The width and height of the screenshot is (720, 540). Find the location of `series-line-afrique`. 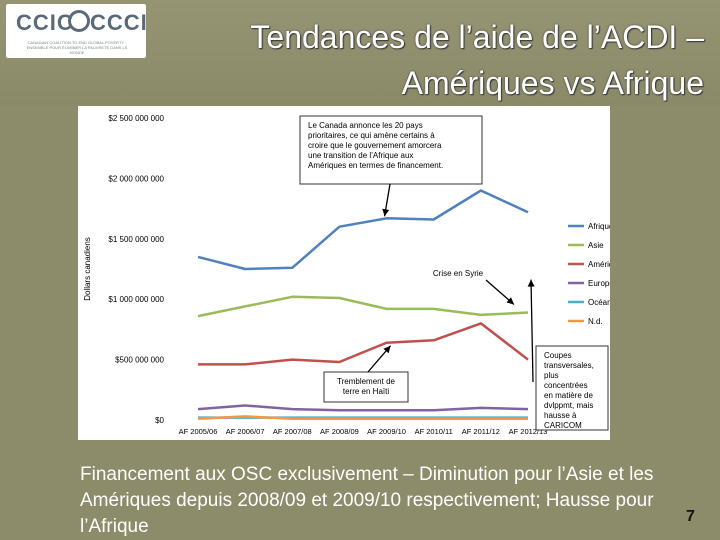

series-line-afrique is located at coordinates (363, 230).